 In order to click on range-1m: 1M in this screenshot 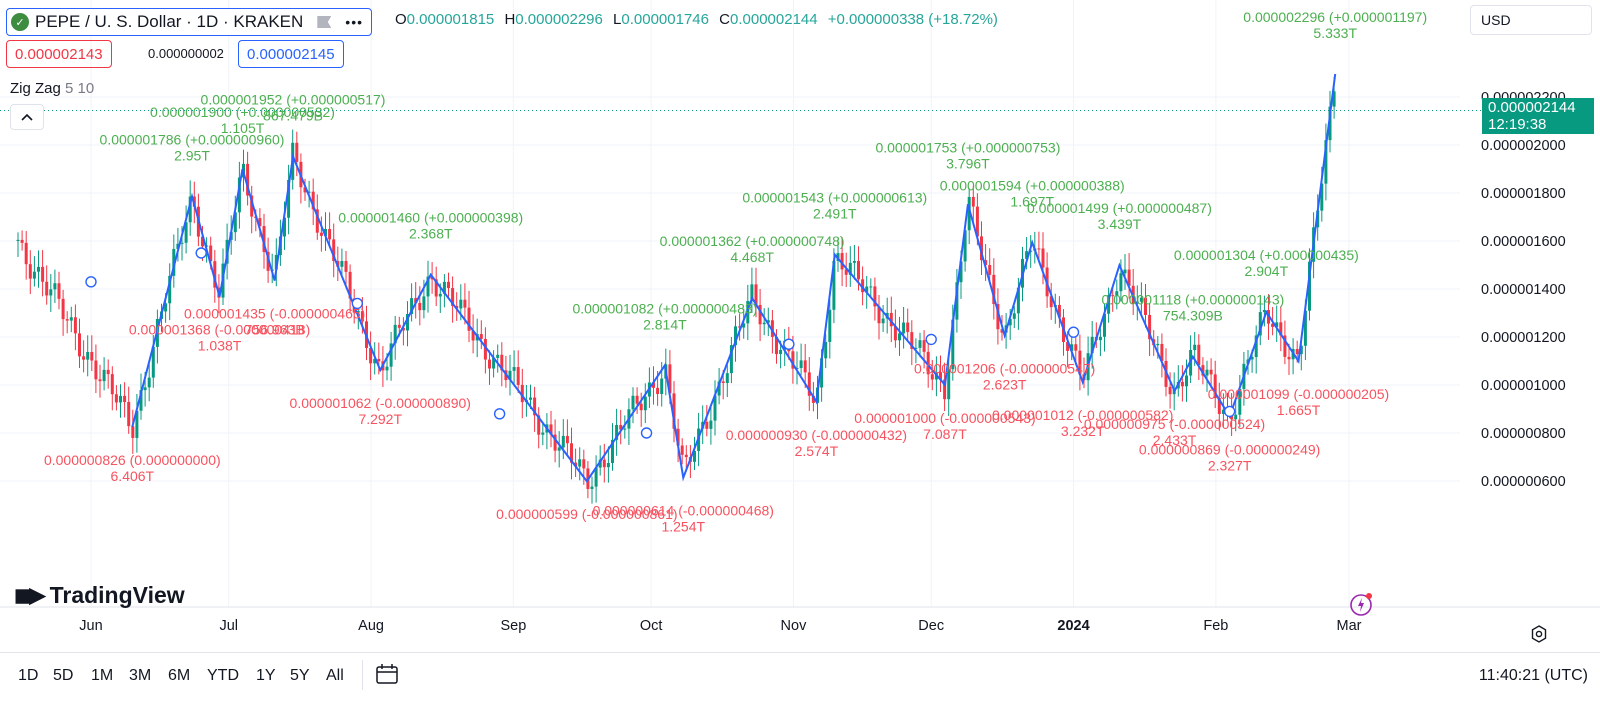, I will do `click(102, 675)`.